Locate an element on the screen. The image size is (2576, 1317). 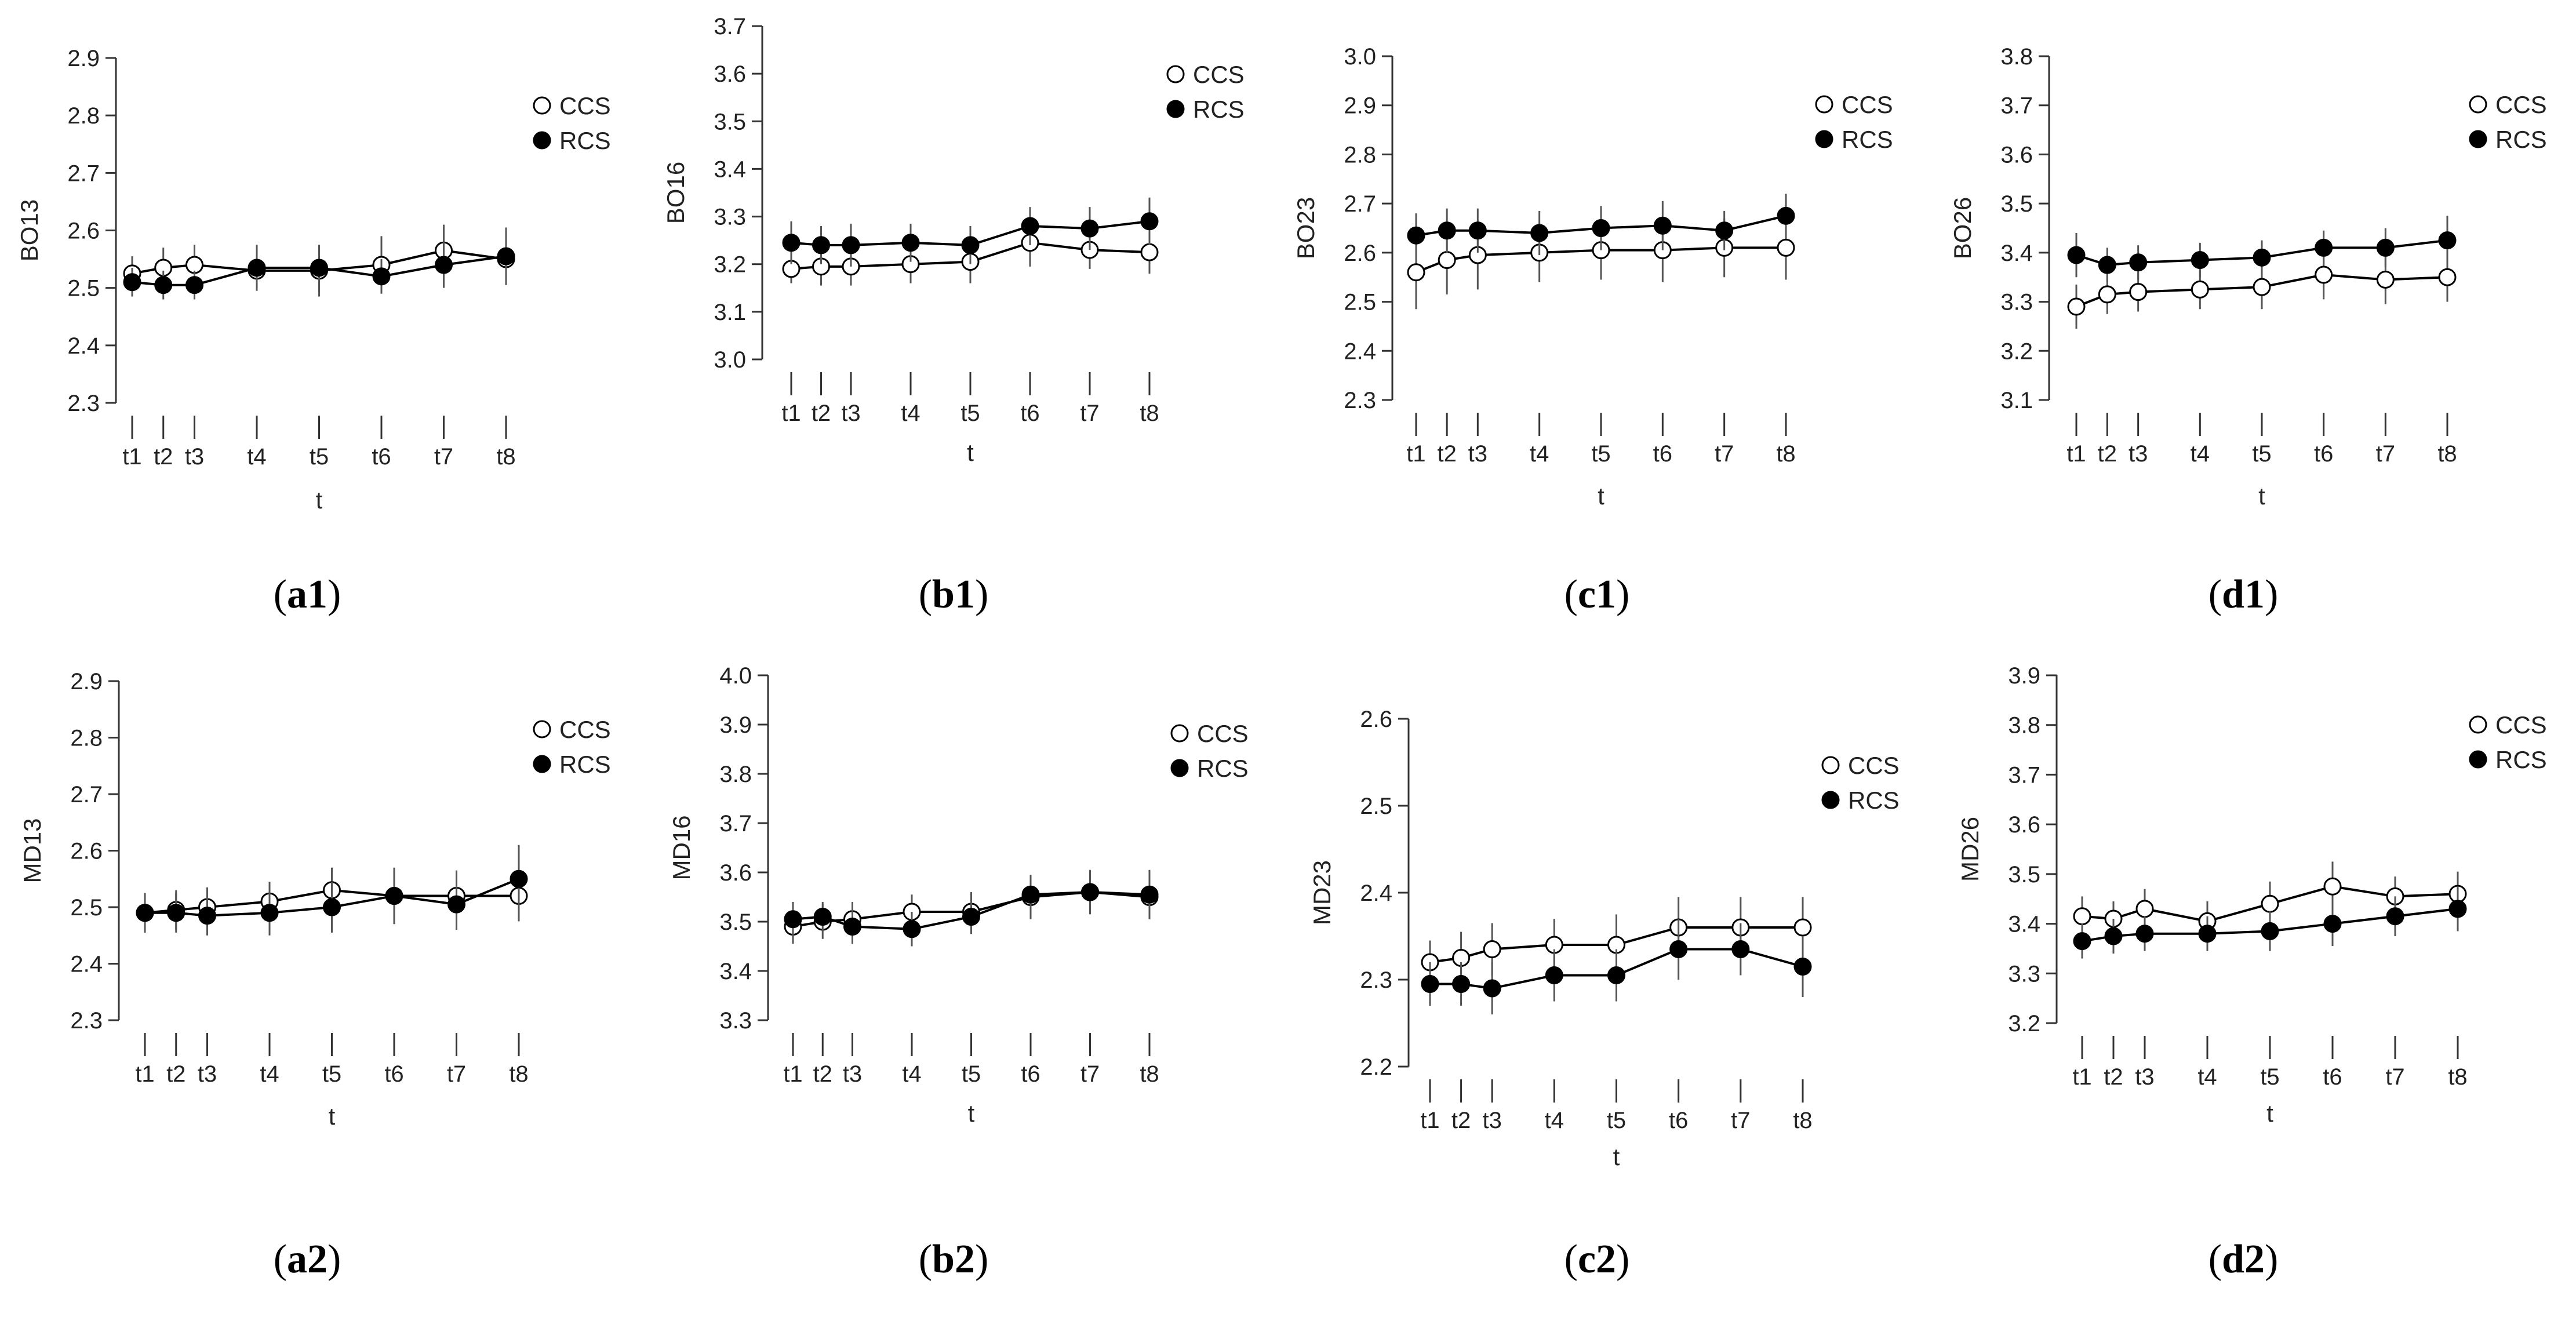
y-tick-label: 2.3 is located at coordinates (86, 1021).